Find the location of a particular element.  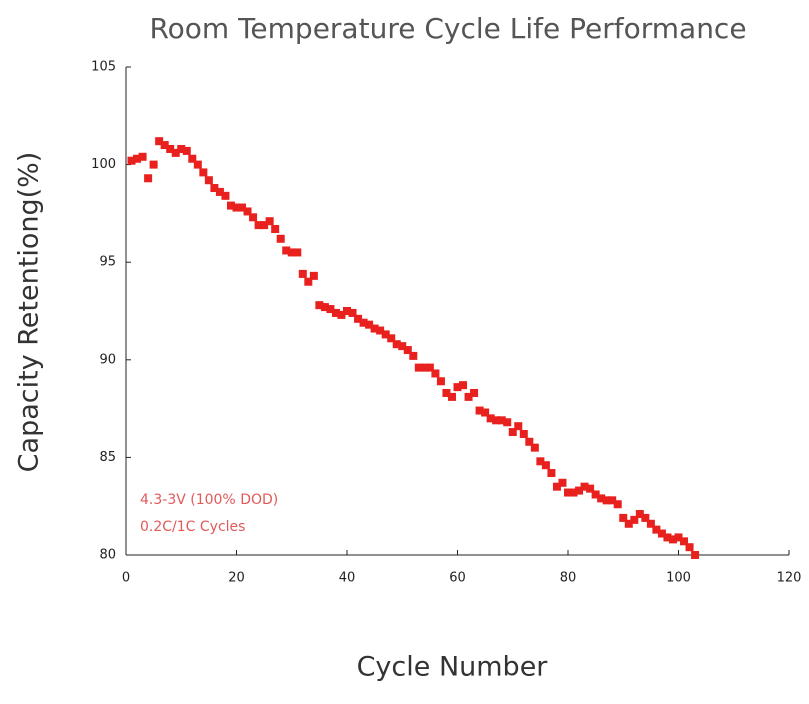

y-tick-label: 100 is located at coordinates (103, 164).